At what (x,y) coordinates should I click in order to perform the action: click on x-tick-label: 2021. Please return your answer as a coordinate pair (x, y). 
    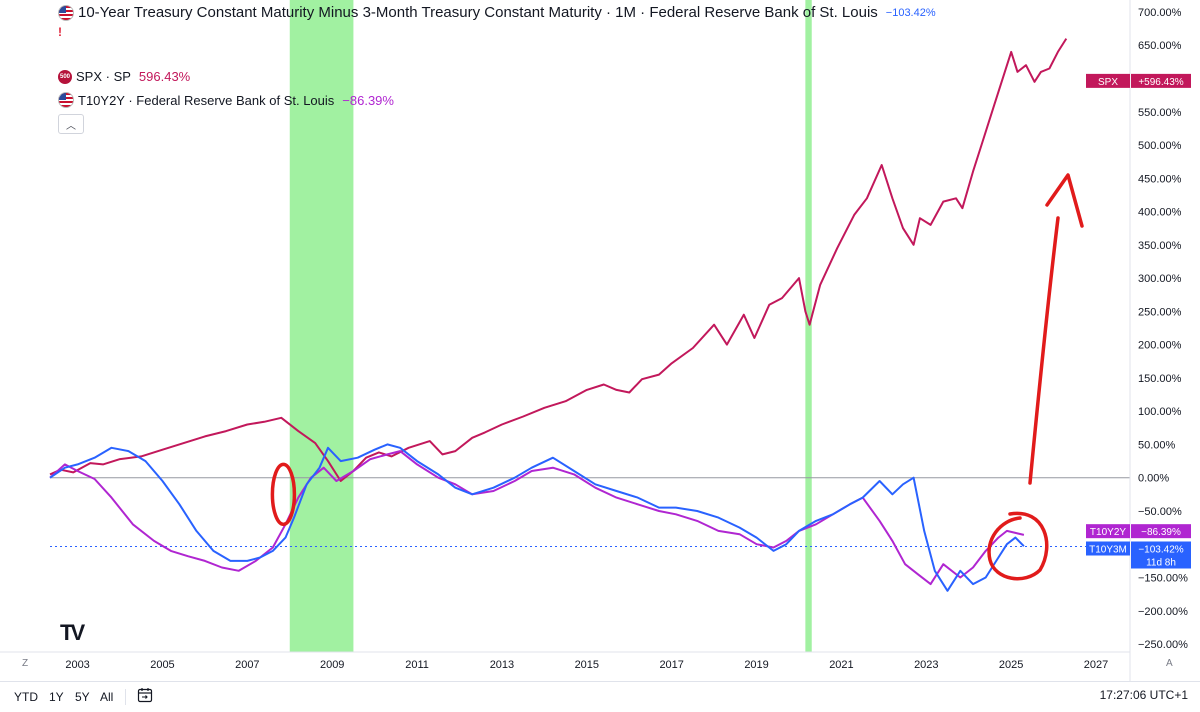
    Looking at the image, I should click on (841, 665).